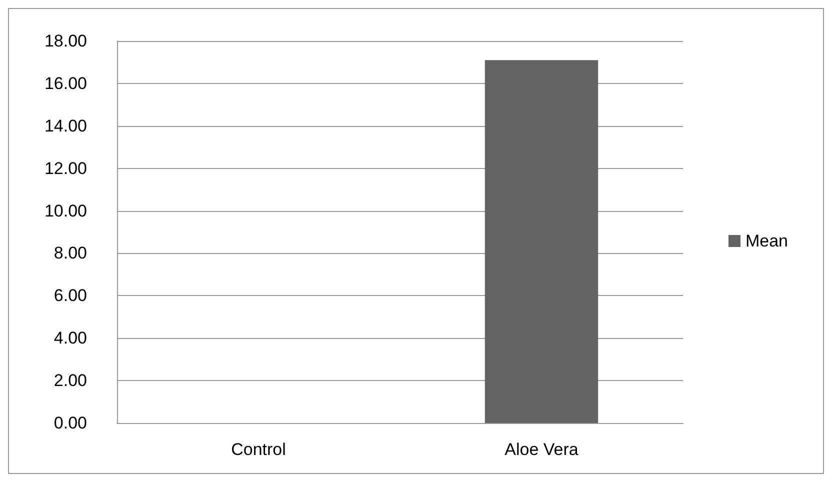 The height and width of the screenshot is (483, 833). I want to click on y-tick-label: 12.00, so click(65, 168).